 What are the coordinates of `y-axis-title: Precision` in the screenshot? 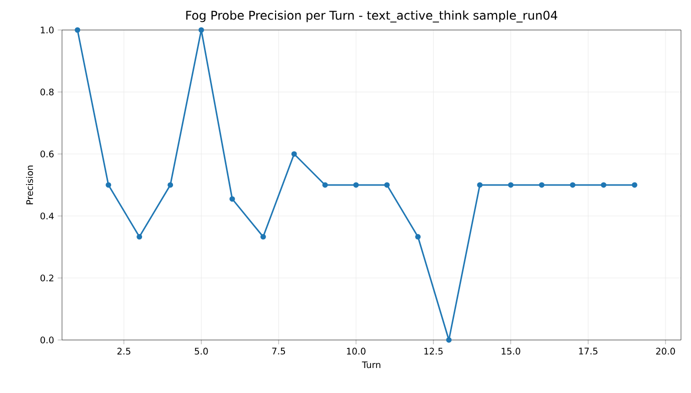 It's located at (30, 185).